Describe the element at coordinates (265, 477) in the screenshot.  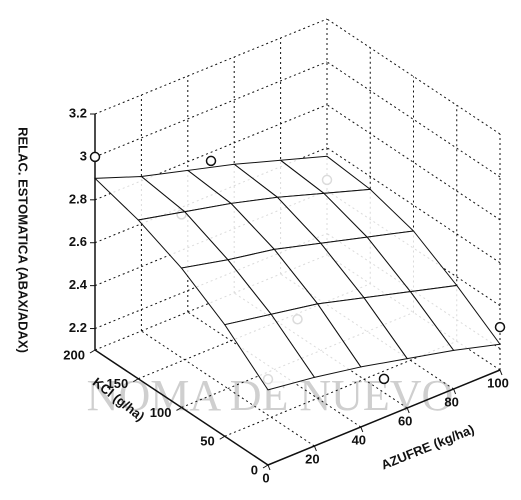
I see `x-tick-label: 0` at that location.